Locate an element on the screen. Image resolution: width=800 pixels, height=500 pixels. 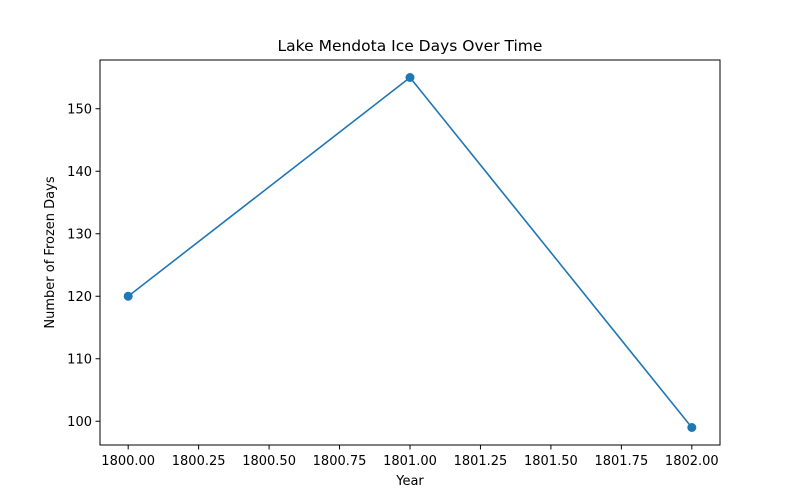
chart-title: Lake Mendota Ice Days Over Time is located at coordinates (410, 46).